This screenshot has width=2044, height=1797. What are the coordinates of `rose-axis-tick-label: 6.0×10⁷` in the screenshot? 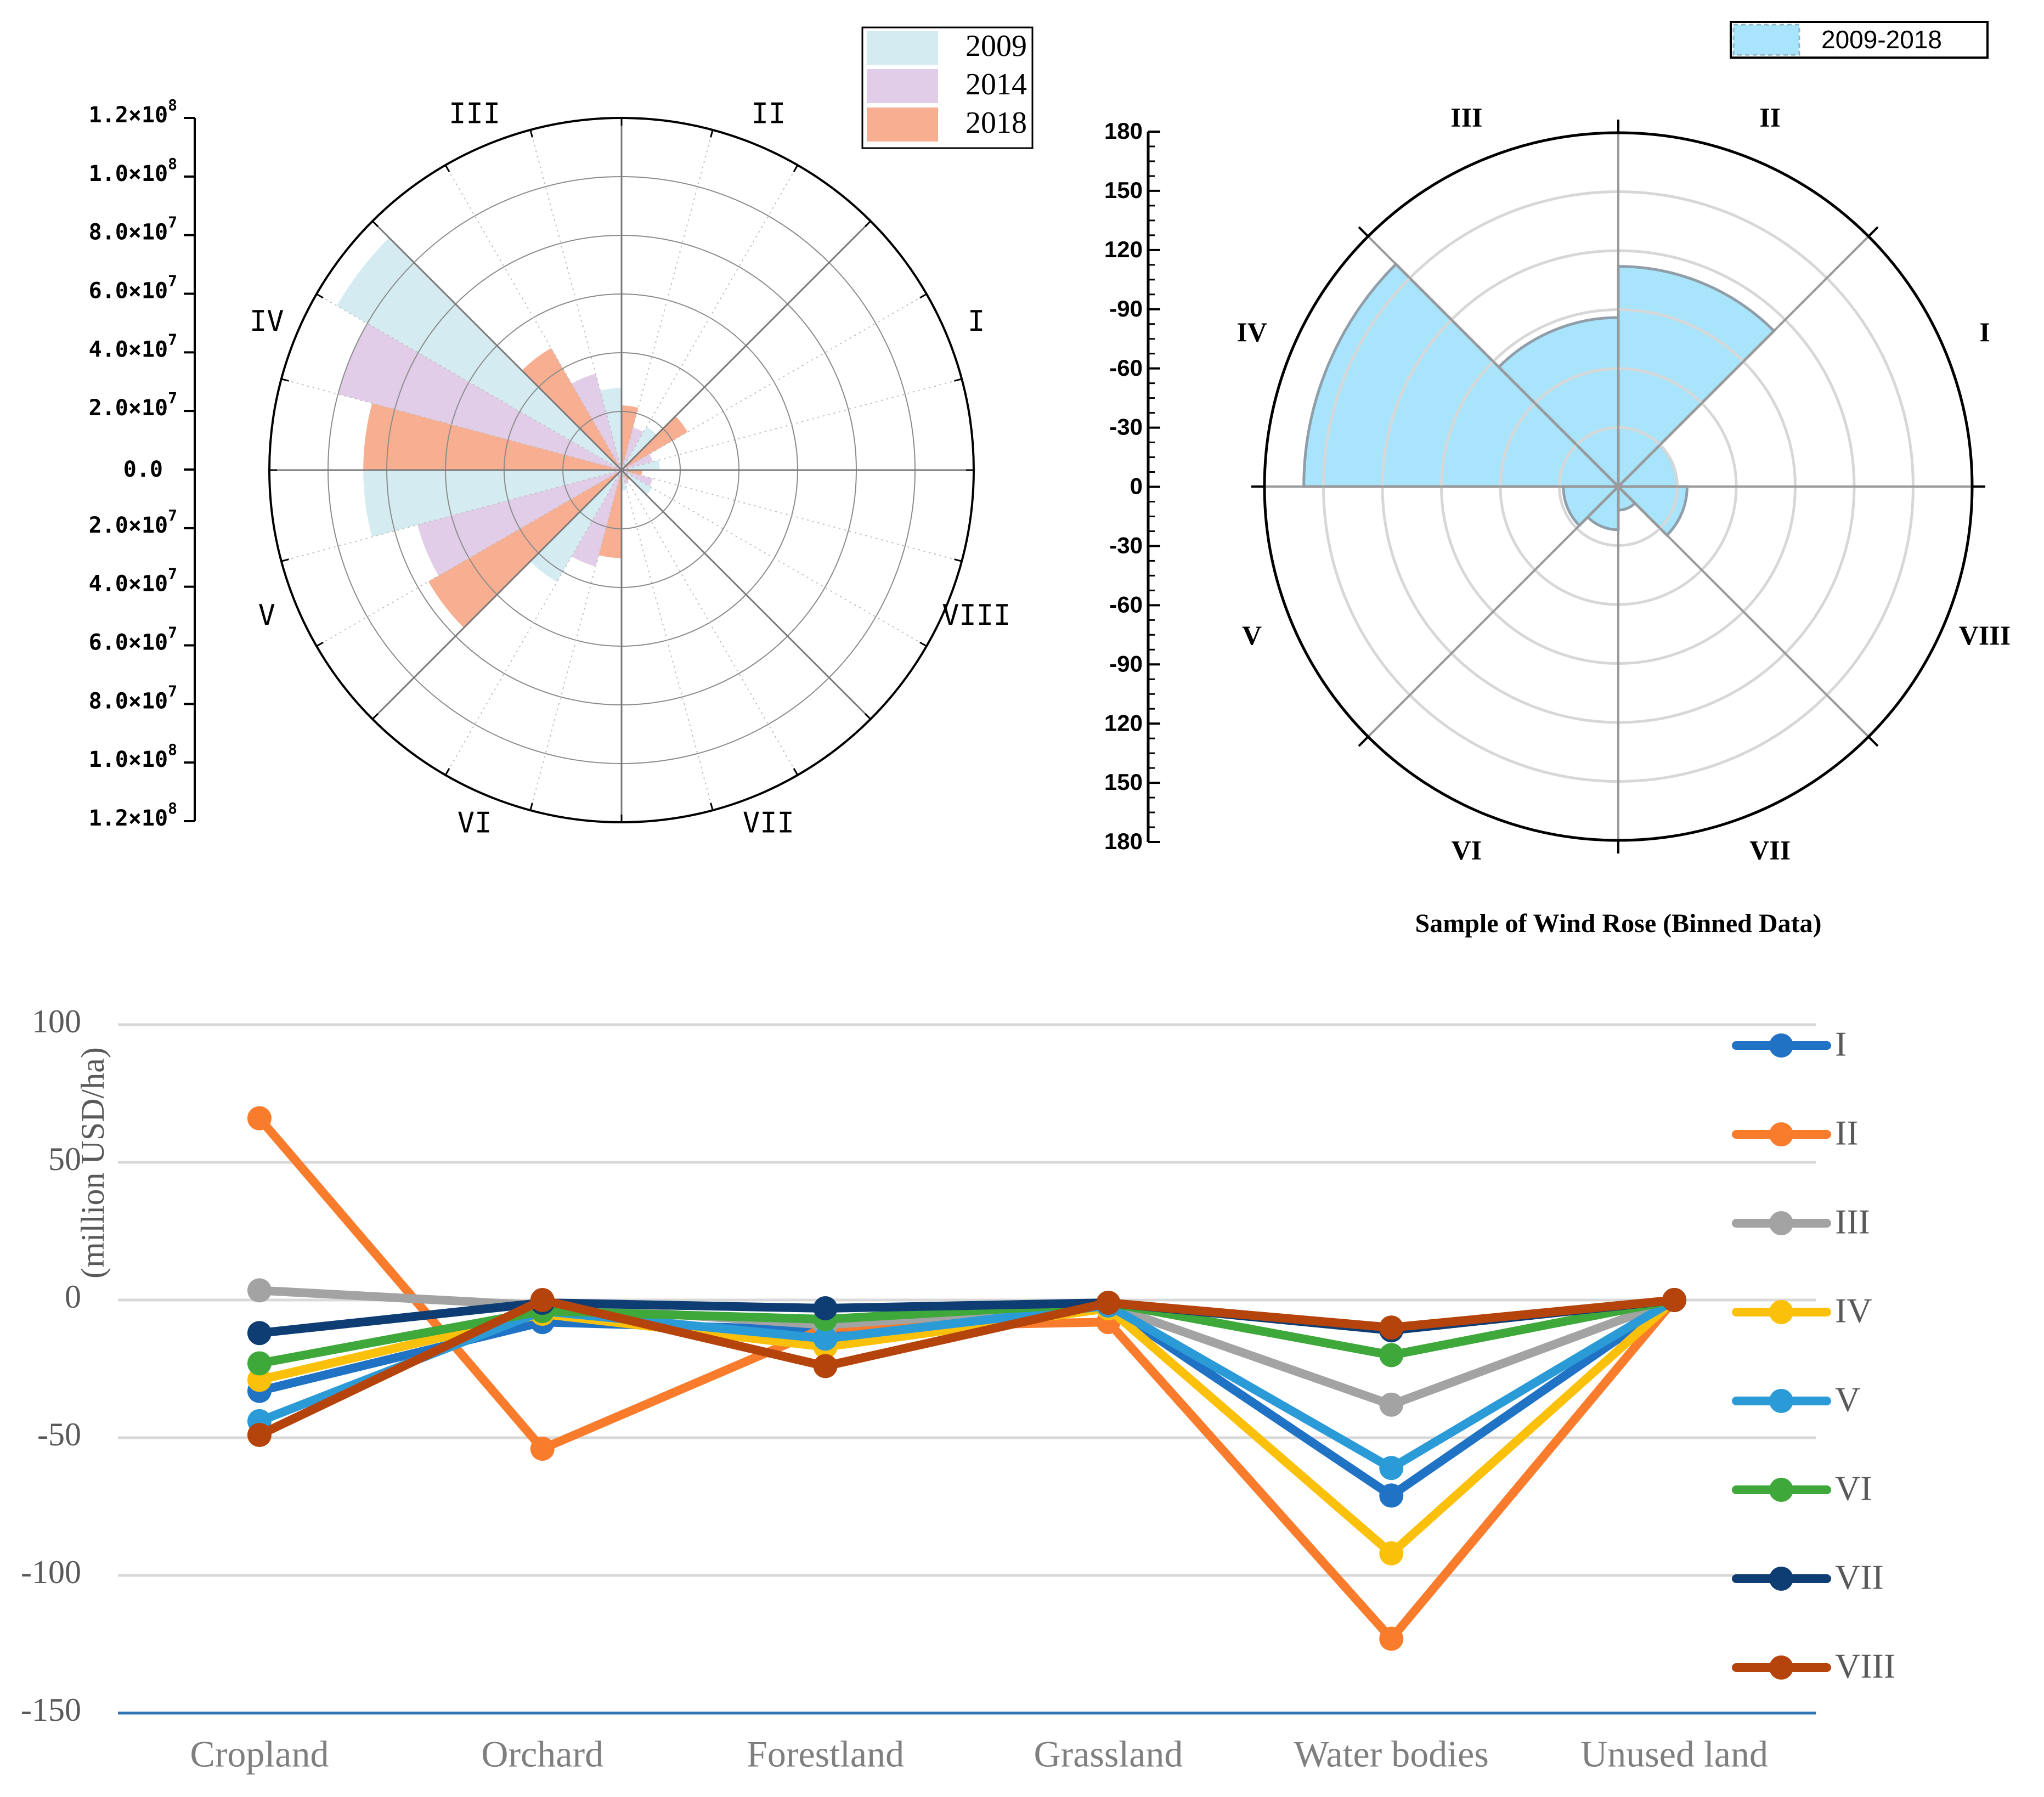 It's located at (133, 639).